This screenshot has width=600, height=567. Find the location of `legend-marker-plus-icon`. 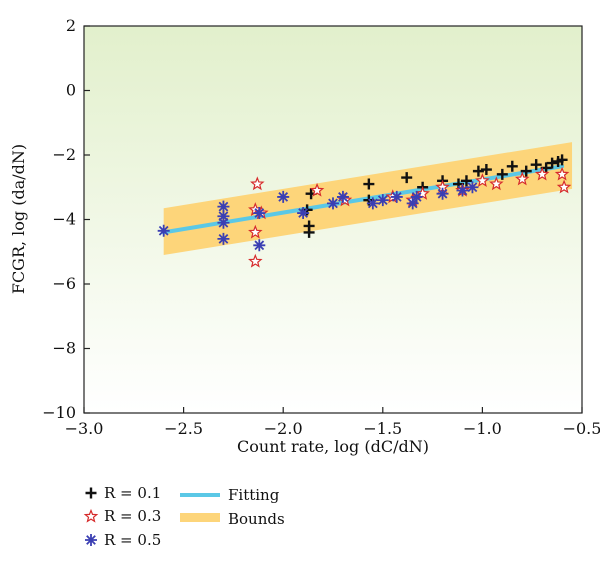

legend-marker-plus-icon is located at coordinates (91, 493).